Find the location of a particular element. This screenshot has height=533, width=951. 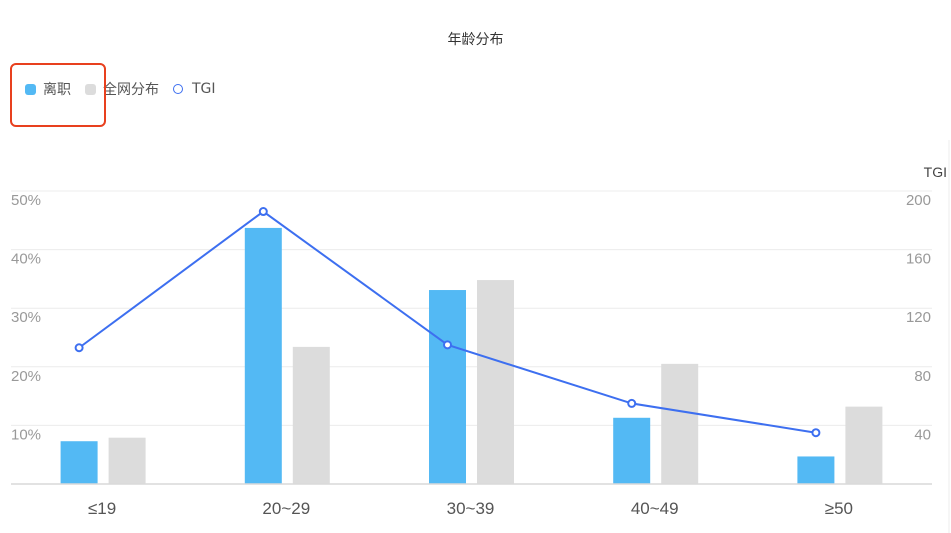

highlight-annotation-box is located at coordinates (58, 95).